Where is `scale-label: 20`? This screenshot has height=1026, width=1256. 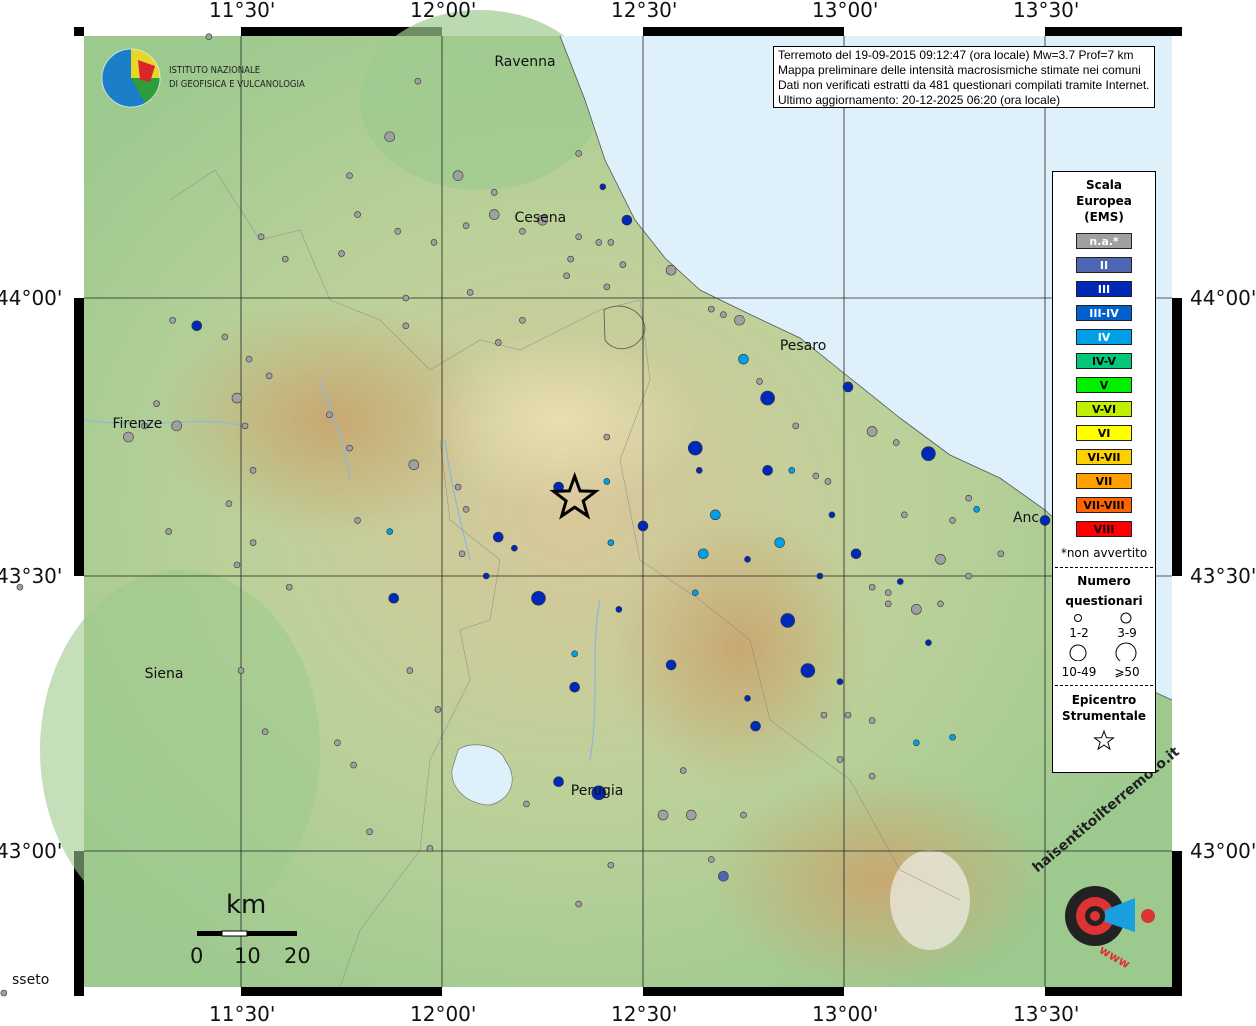
scale-label: 20 is located at coordinates (297, 956).